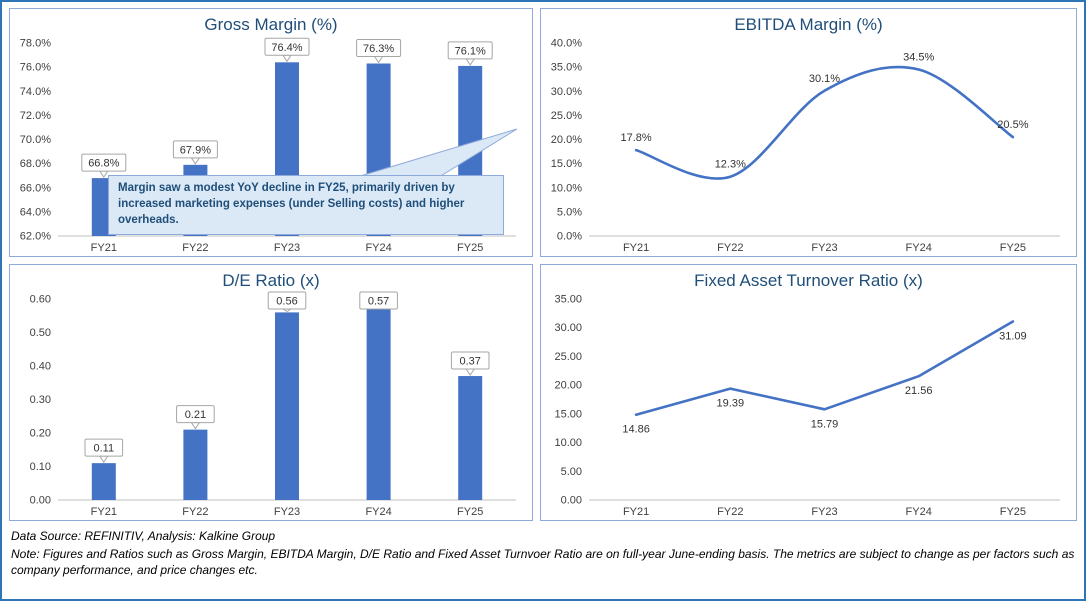 The image size is (1086, 601). What do you see at coordinates (287, 406) in the screenshot?
I see `bar-FY23` at bounding box center [287, 406].